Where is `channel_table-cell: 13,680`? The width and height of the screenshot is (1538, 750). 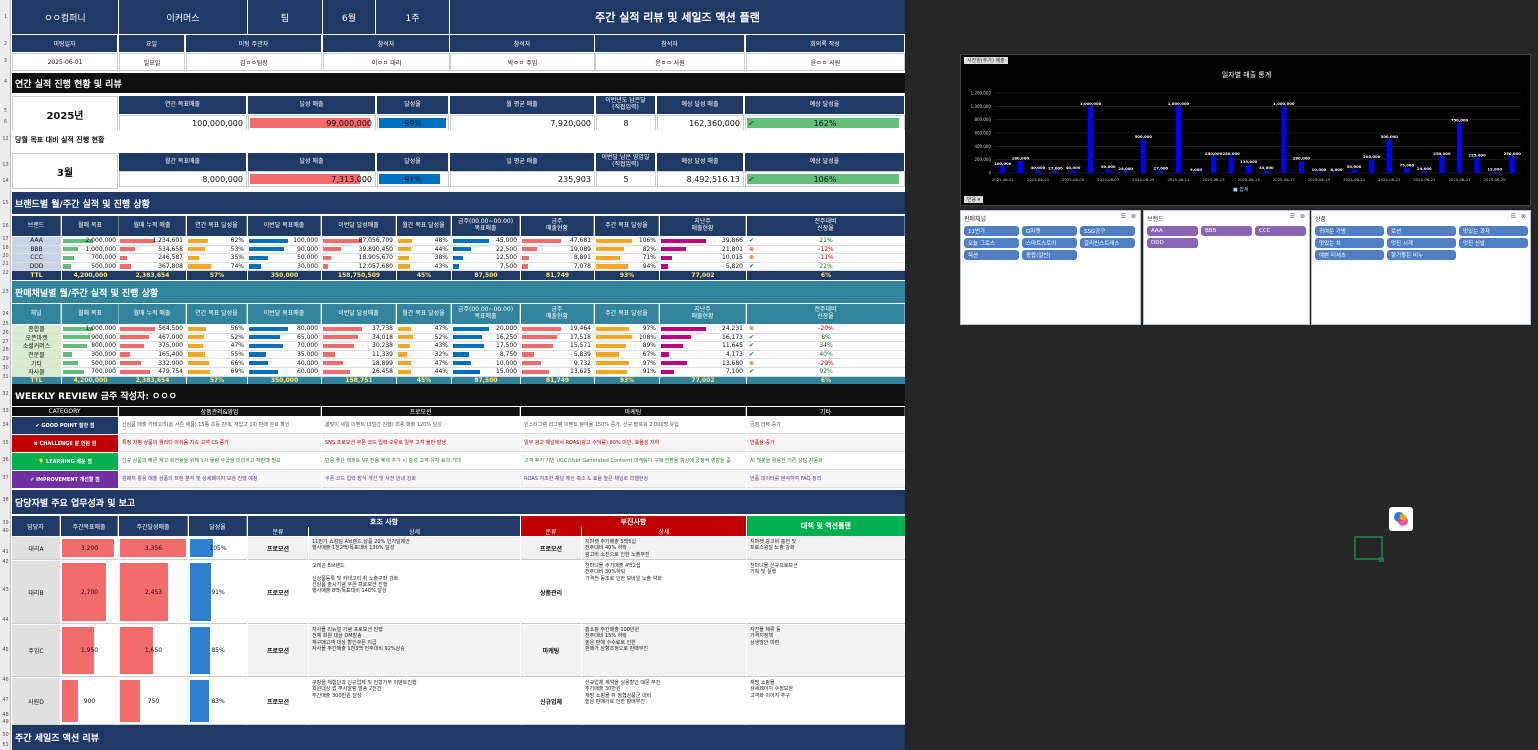
channel_table-cell: 13,680 is located at coordinates (703, 363).